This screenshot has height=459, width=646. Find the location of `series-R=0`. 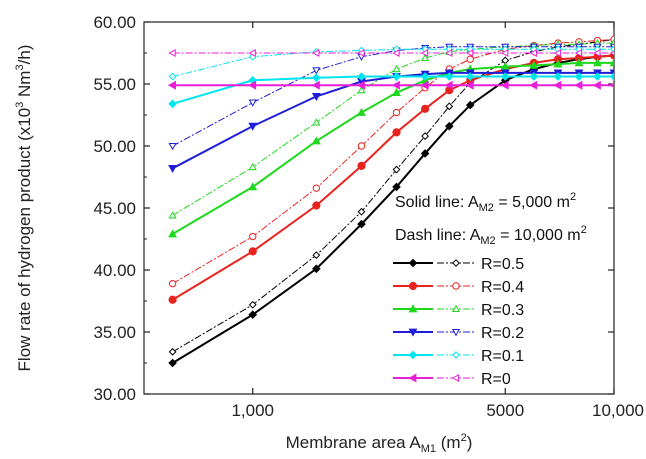

series-R=0 is located at coordinates (390, 69).